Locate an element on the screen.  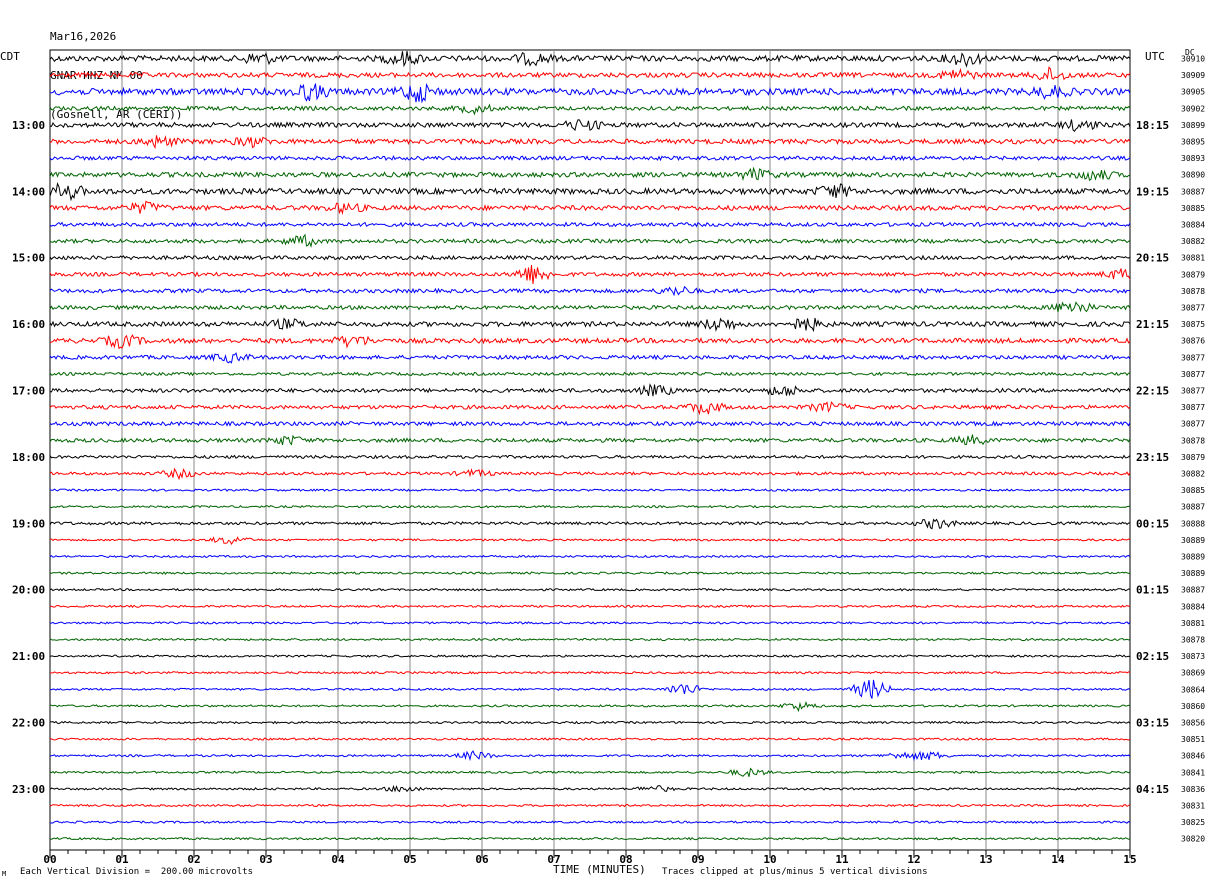
right-hour-label: 22:15 is located at coordinates (1152, 391).